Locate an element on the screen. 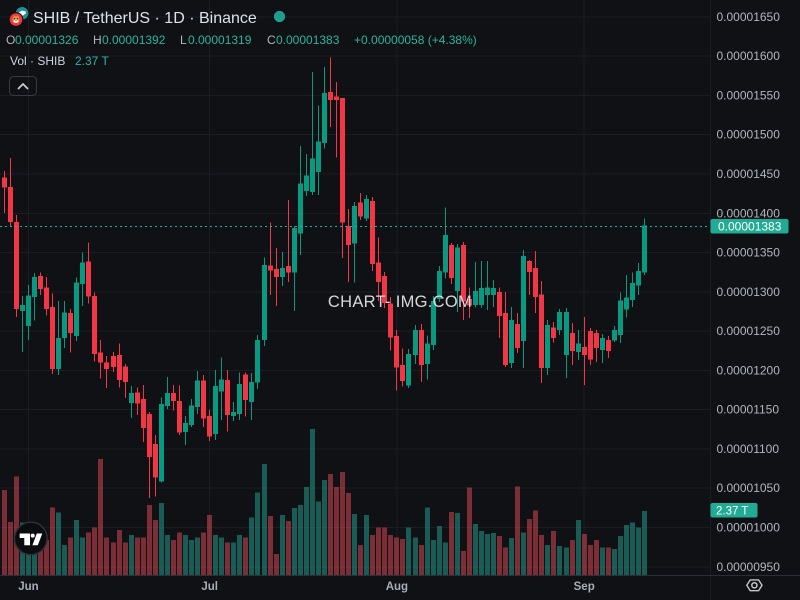  svg-text: 0.00001200 is located at coordinates (749, 370).